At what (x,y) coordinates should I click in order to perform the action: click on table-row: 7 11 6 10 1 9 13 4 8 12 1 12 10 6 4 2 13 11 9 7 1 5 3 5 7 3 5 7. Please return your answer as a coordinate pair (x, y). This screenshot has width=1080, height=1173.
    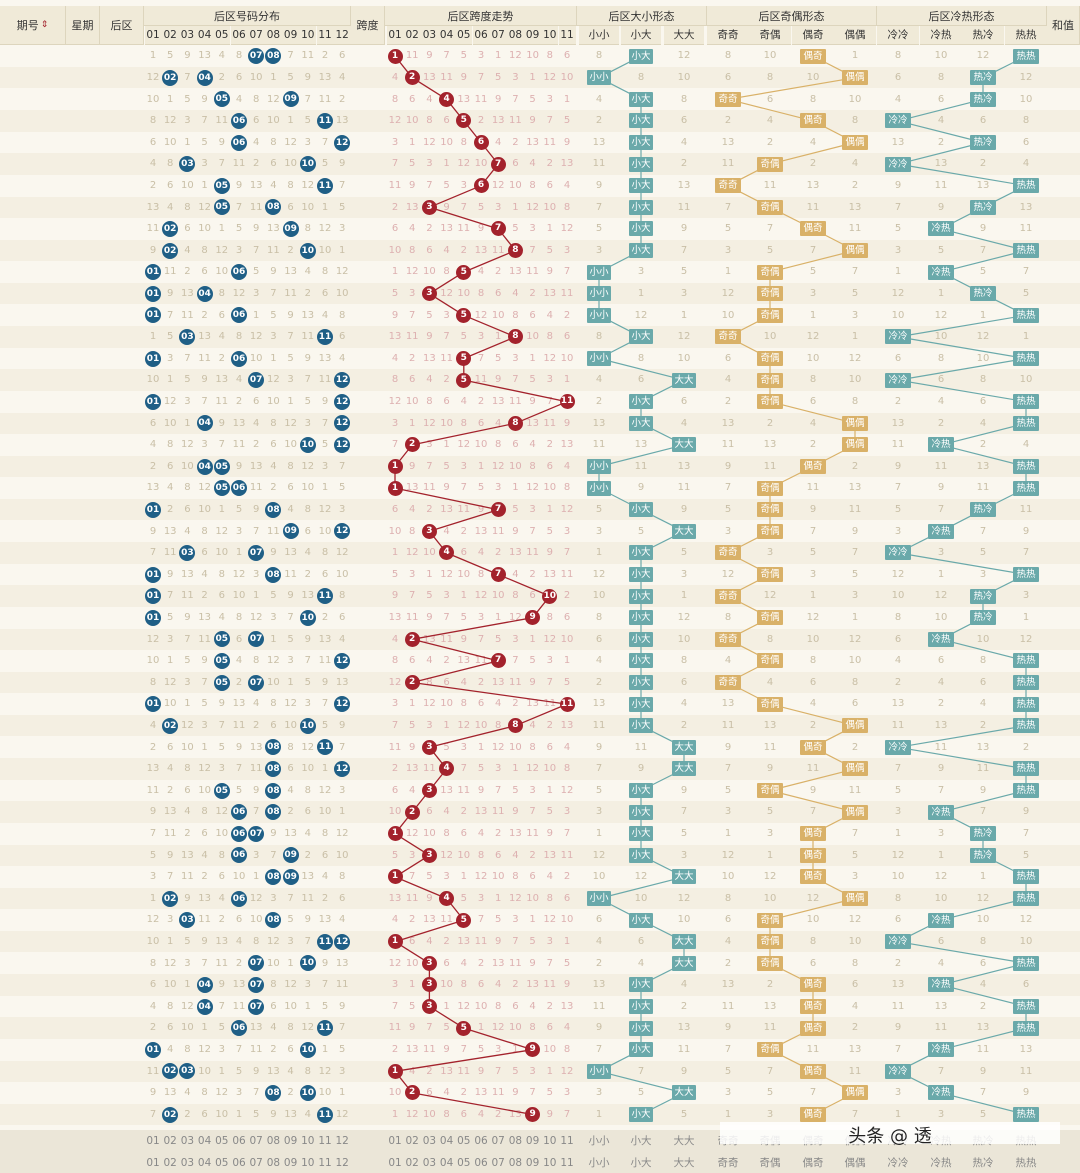
    Looking at the image, I should click on (540, 553).